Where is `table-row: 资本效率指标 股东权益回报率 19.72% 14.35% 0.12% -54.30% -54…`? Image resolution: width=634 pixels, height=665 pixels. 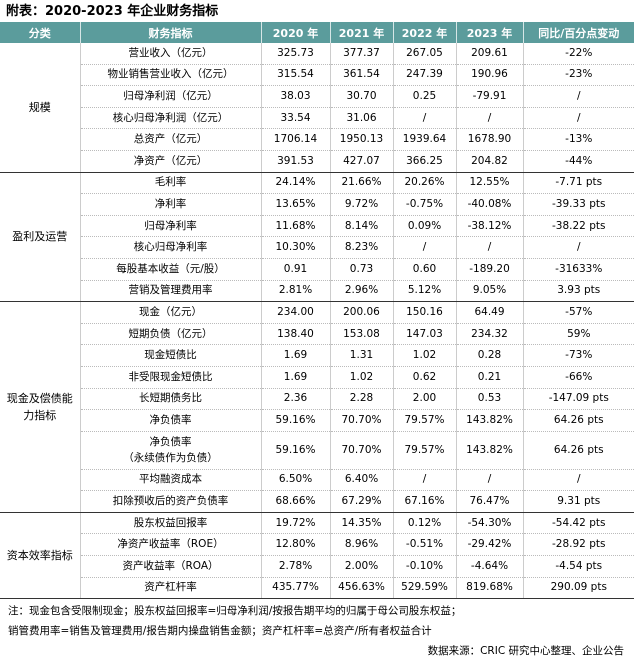
table-row: 资本效率指标 股东权益回报率 19.72% 14.35% 0.12% -54.30% -54… is located at coordinates (317, 556).